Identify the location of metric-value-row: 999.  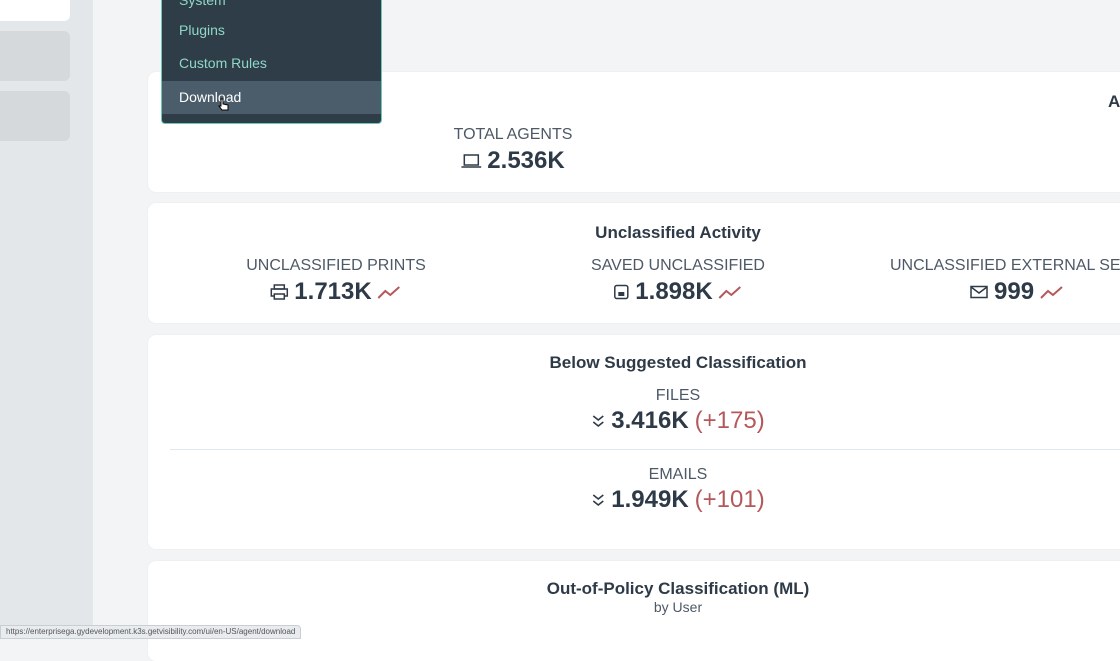
(1017, 292).